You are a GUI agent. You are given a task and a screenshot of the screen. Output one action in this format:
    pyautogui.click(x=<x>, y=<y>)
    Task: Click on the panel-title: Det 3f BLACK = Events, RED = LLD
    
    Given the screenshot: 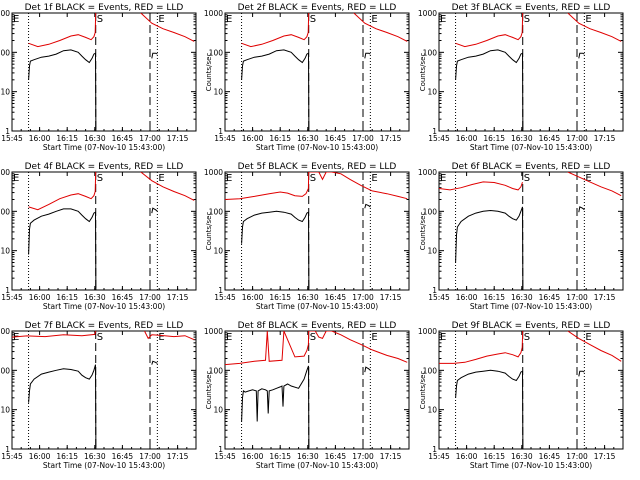 What is the action you would take?
    pyautogui.click(x=531, y=8)
    